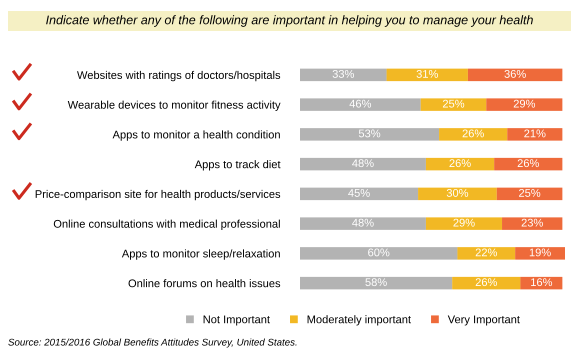 The height and width of the screenshot is (352, 579). Describe the element at coordinates (196, 135) in the screenshot. I see `y-tick-label: Apps to monitor a health condition` at that location.